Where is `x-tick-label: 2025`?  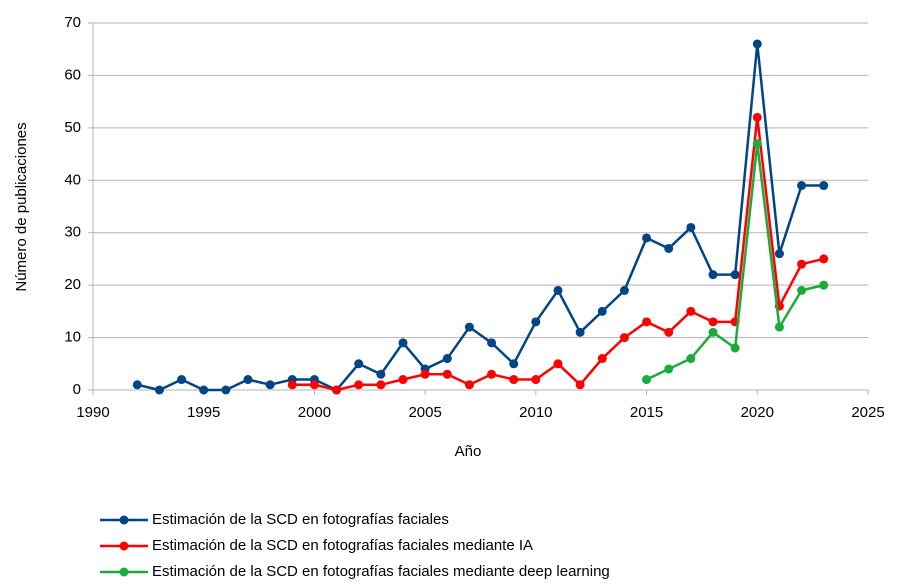
x-tick-label: 2025 is located at coordinates (867, 412).